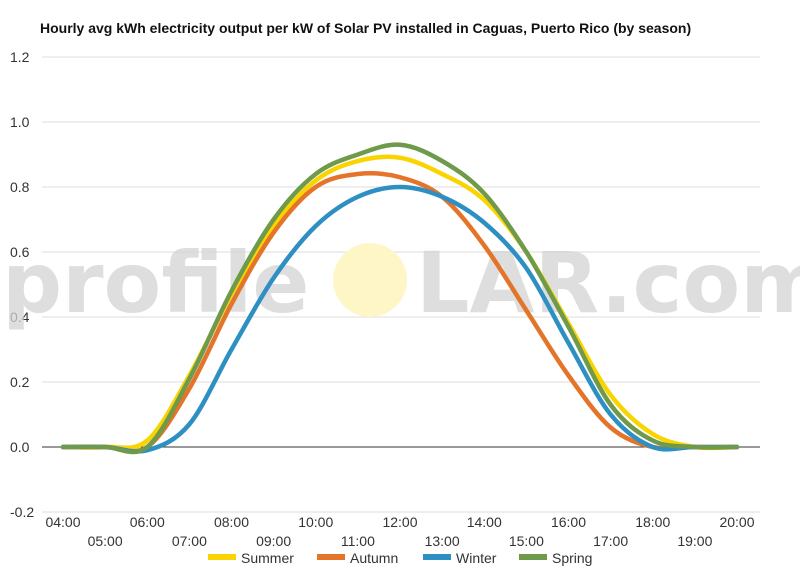 The image size is (800, 570). What do you see at coordinates (267, 558) in the screenshot?
I see `legend-label: Summer` at bounding box center [267, 558].